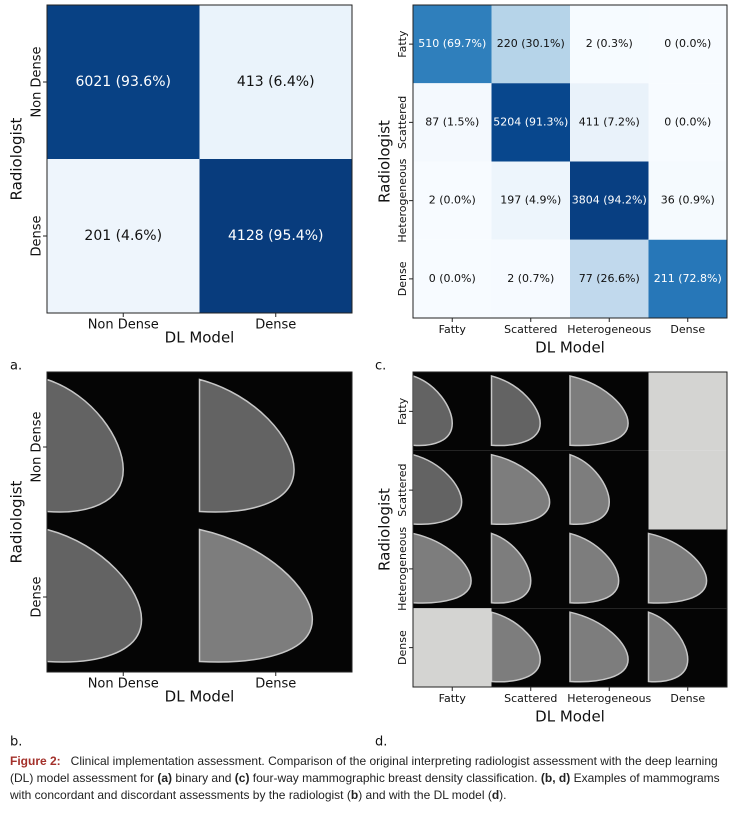  I want to click on caption-run: (c), so click(242, 778).